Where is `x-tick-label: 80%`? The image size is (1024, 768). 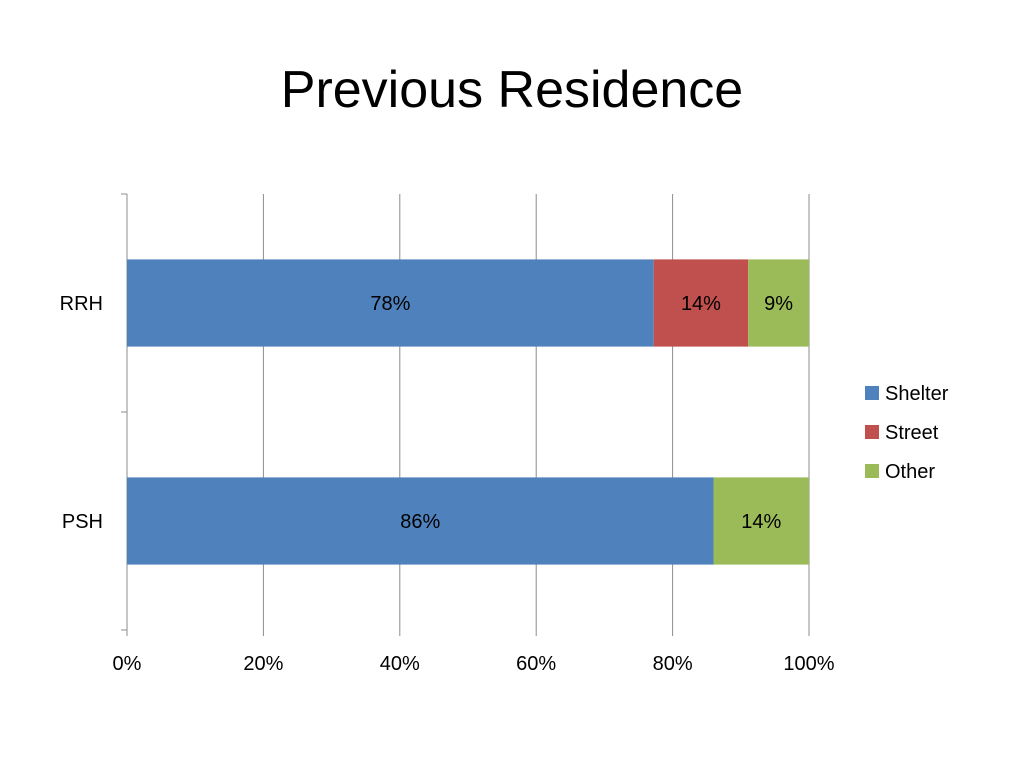
x-tick-label: 80% is located at coordinates (673, 664).